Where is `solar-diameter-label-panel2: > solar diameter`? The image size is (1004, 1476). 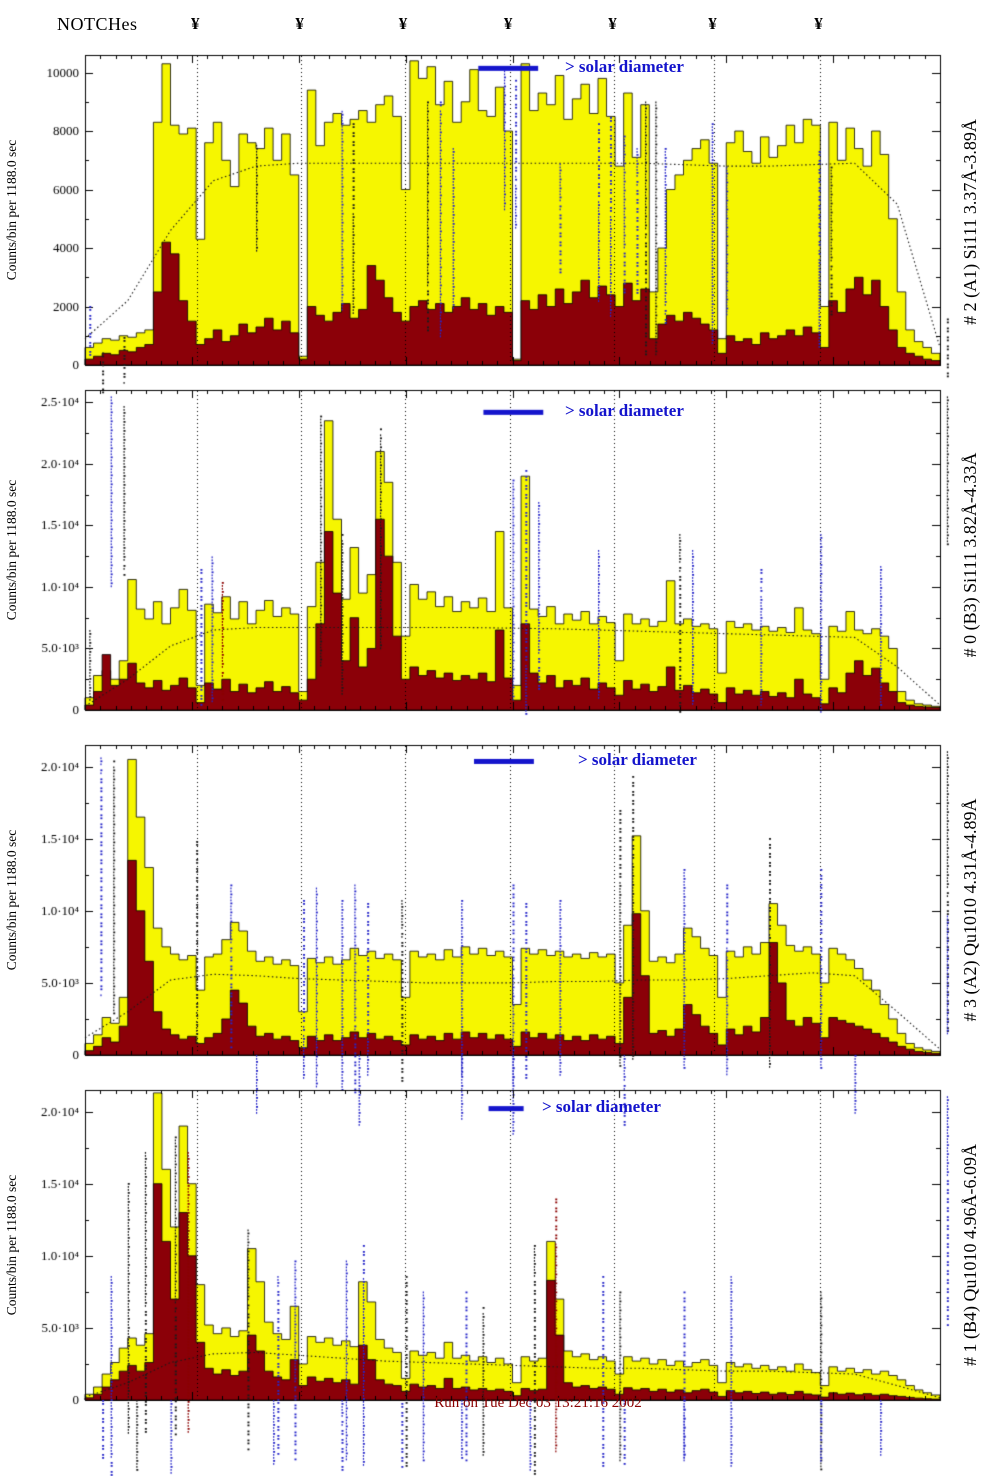
solar-diameter-label-panel2: > solar diameter is located at coordinates (624, 410).